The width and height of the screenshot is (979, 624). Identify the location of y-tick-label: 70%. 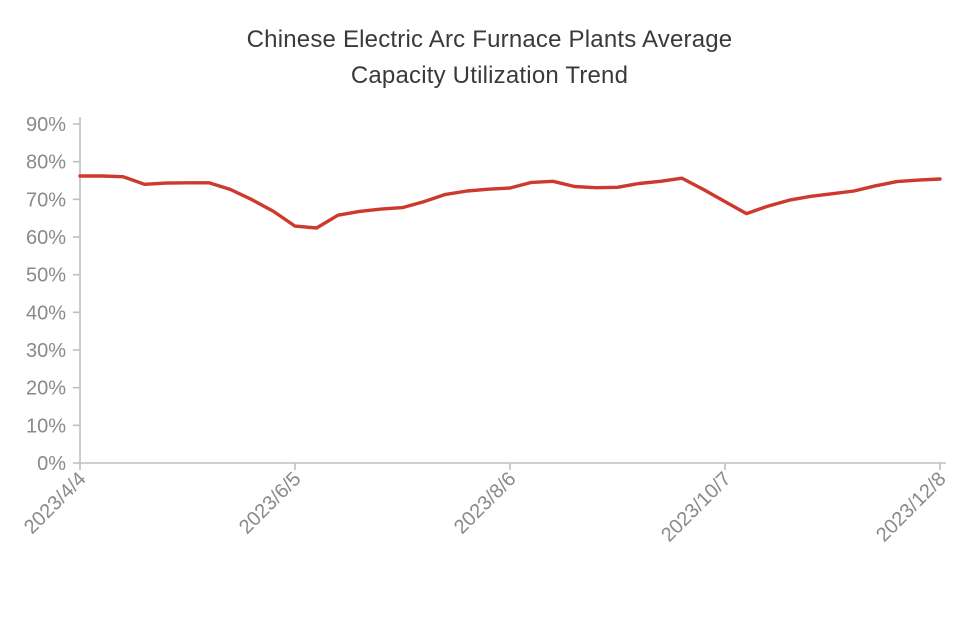
(46, 200).